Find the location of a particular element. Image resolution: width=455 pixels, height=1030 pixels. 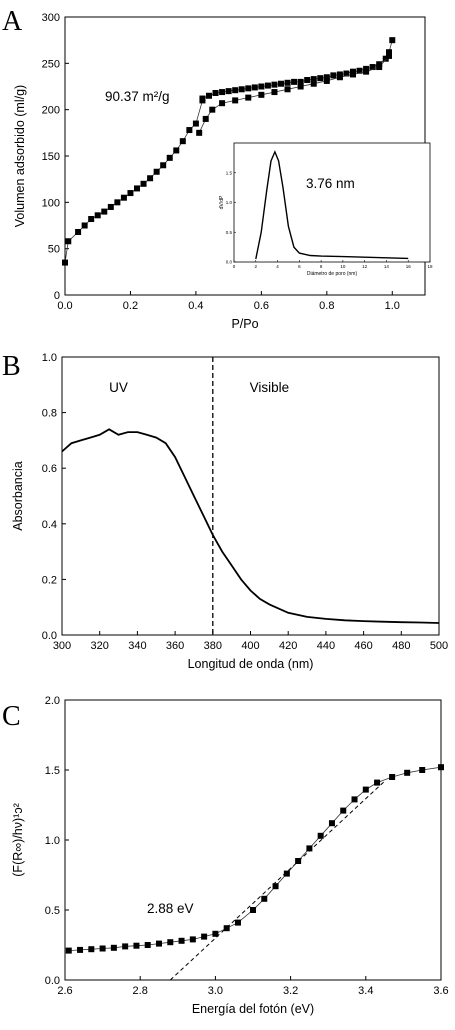

panel-letter-a: A is located at coordinates (12, 21).